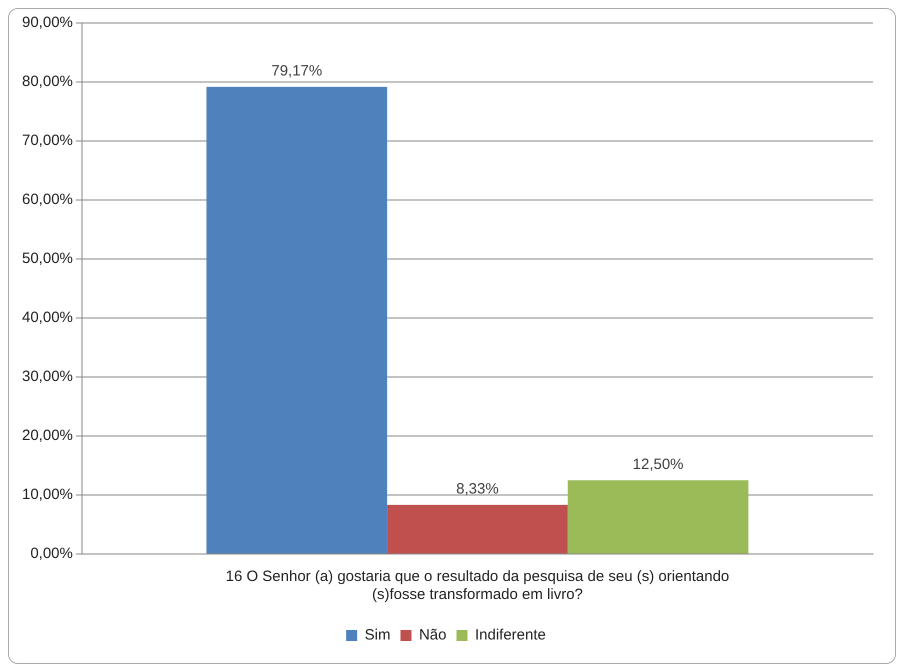  I want to click on y-tick-label: 90,00%, so click(47, 23).